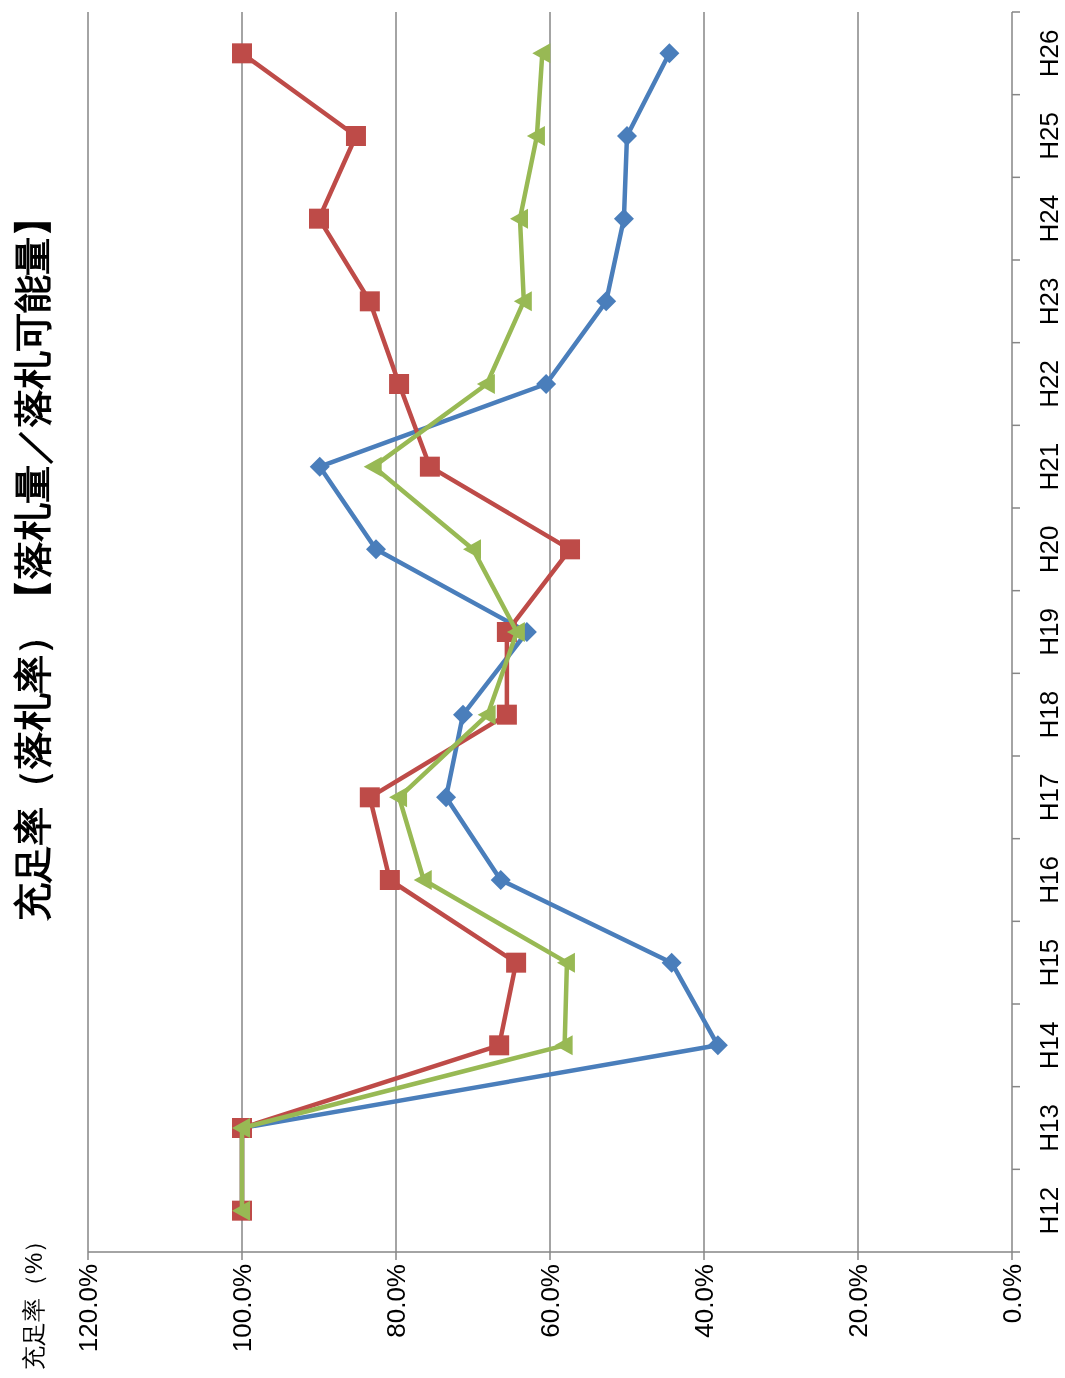 The image size is (1065, 1378). What do you see at coordinates (1049, 1045) in the screenshot?
I see `y-tick-label: H14` at bounding box center [1049, 1045].